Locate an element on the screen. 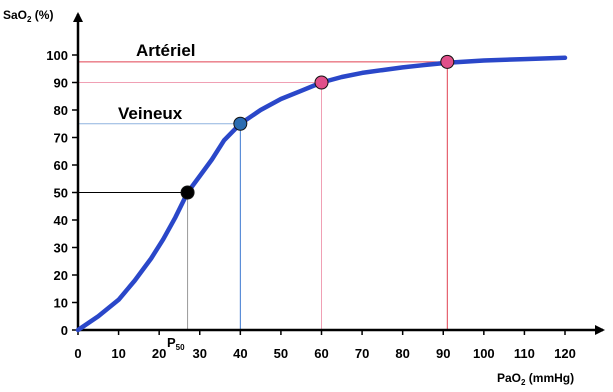 The image size is (613, 392). x-axis-title-main: PaO is located at coordinates (509, 378).